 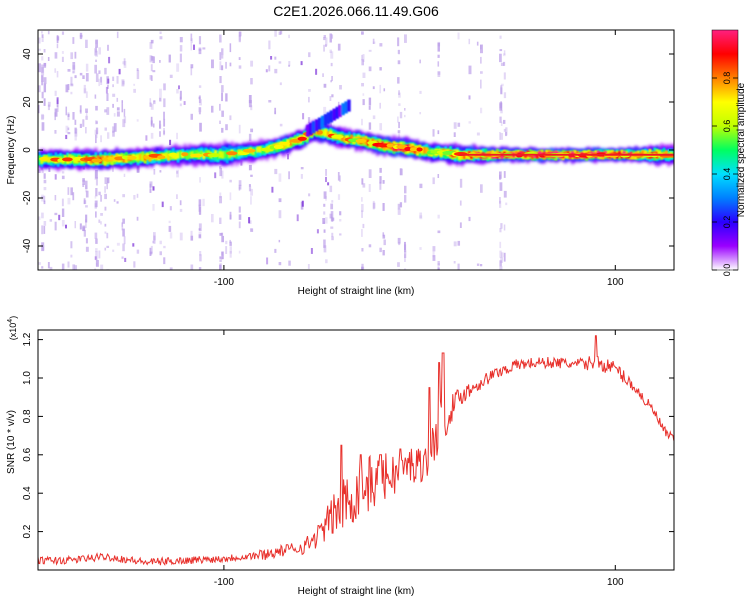 What do you see at coordinates (196, 155) in the screenshot?
I see `ridge-blob` at bounding box center [196, 155].